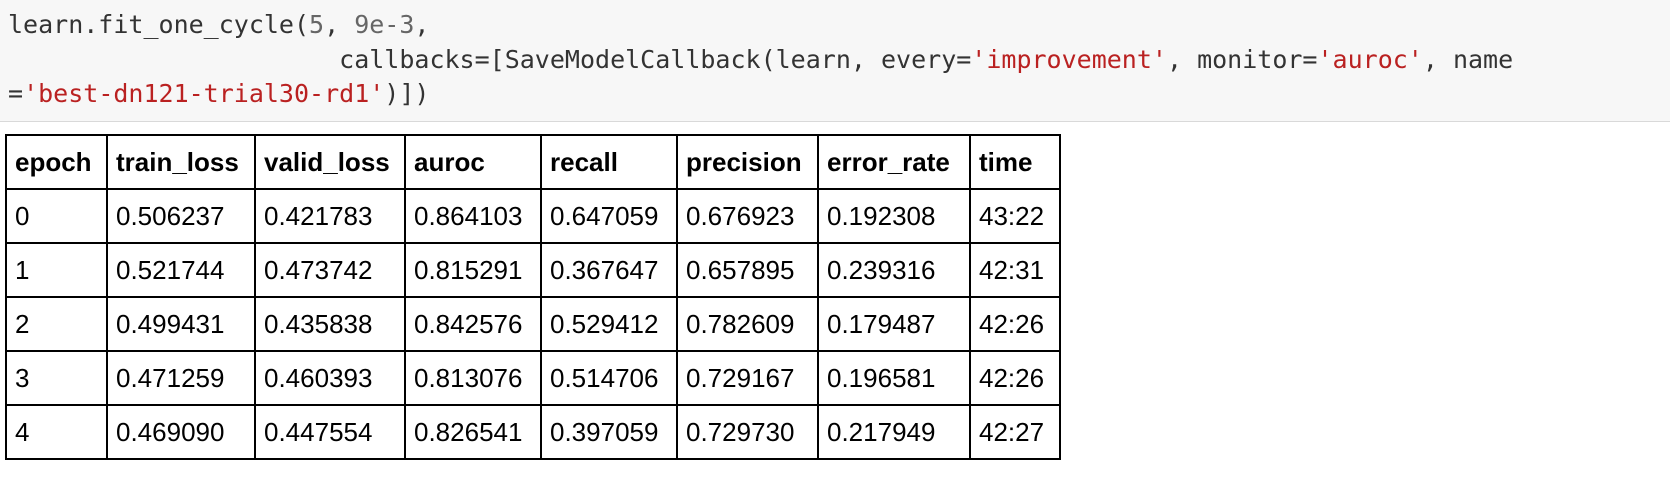 The height and width of the screenshot is (492, 1670). I want to click on table-cell: 0.826541, so click(473, 432).